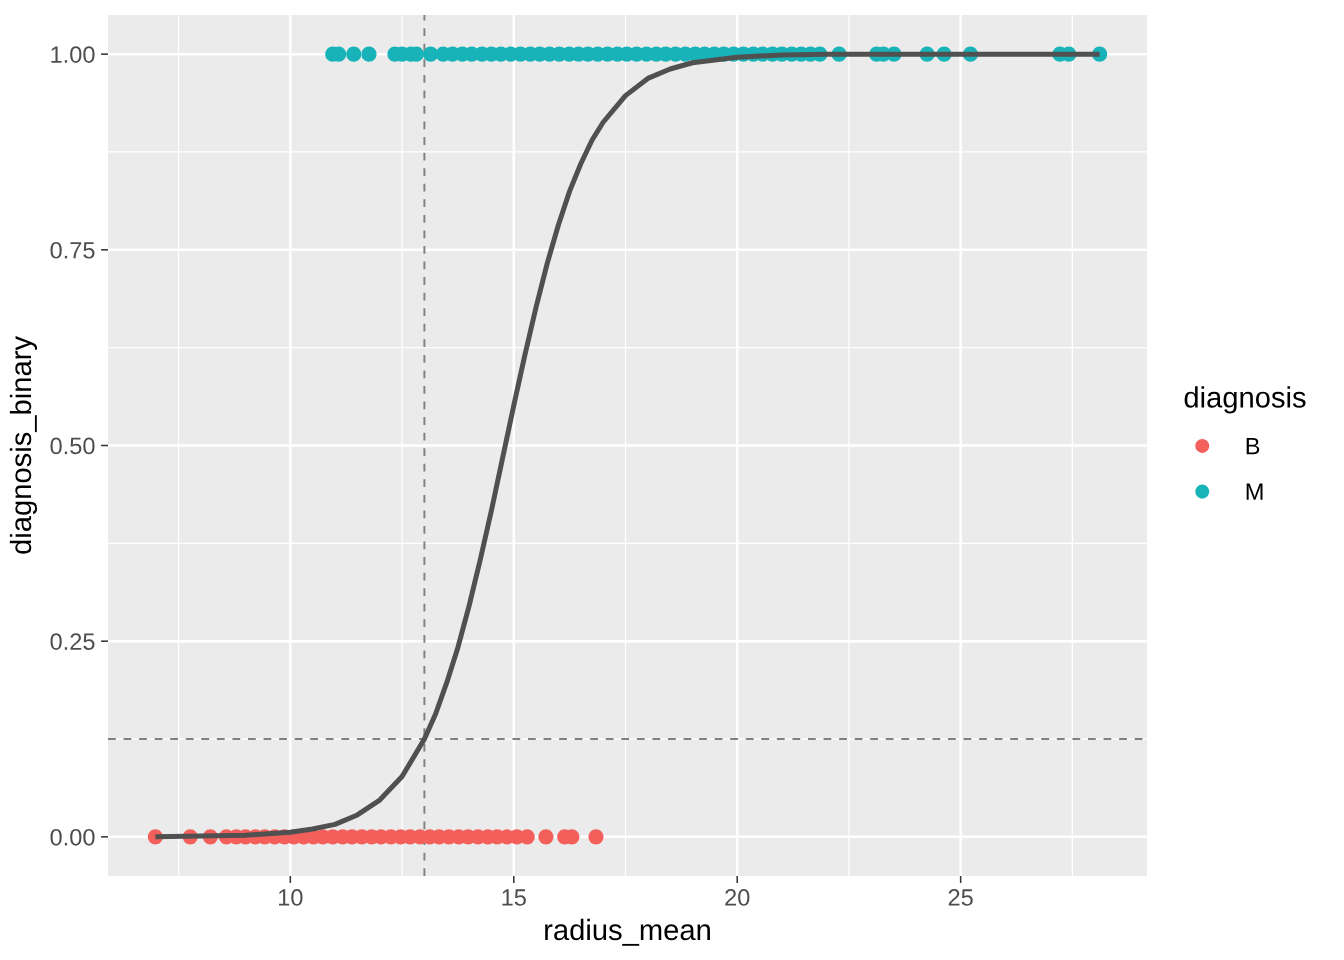  What do you see at coordinates (1253, 446) in the screenshot?
I see `legend-label: B` at bounding box center [1253, 446].